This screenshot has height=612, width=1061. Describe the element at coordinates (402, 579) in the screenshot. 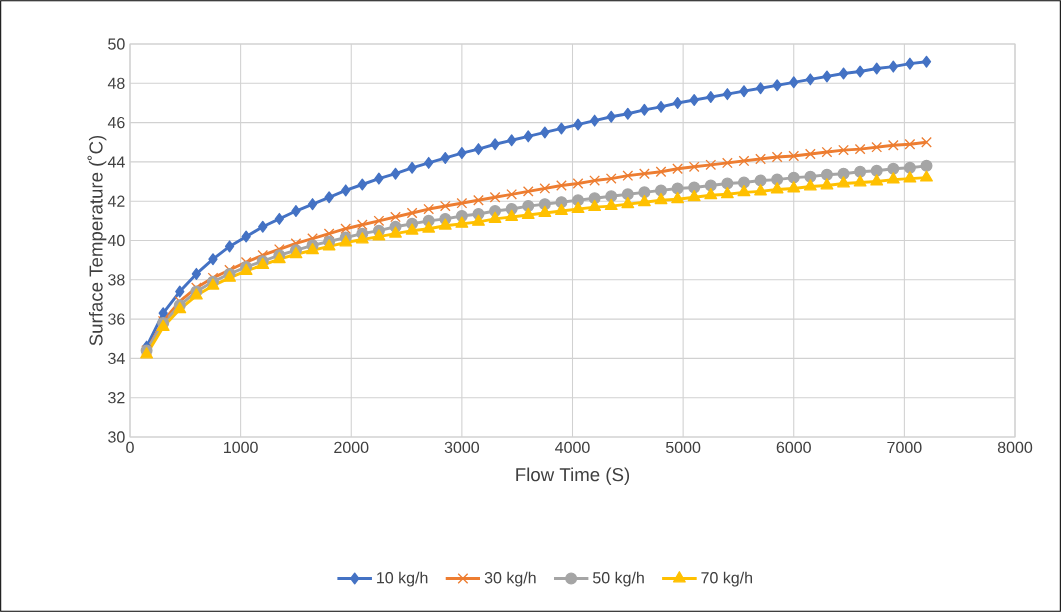

I see `legend-label: 10 kg/h` at that location.